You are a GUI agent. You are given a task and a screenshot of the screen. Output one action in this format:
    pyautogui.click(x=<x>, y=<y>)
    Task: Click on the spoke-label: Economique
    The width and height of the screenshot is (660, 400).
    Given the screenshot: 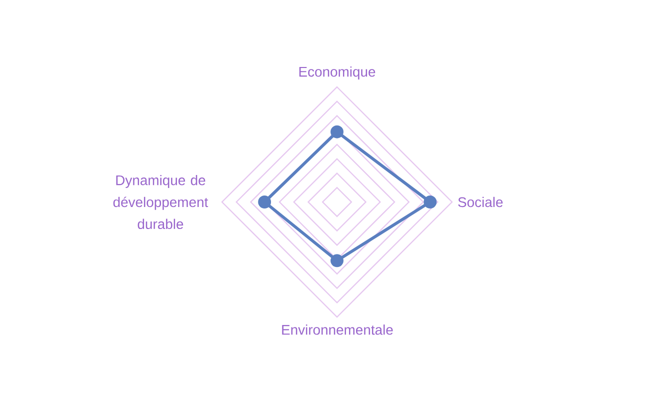 What is the action you would take?
    pyautogui.click(x=337, y=73)
    